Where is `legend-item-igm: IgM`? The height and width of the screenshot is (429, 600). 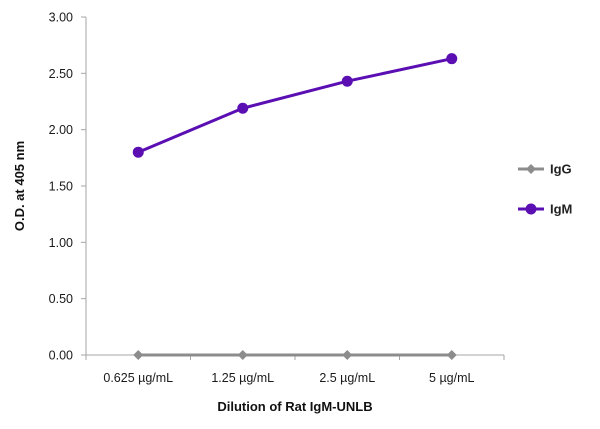
legend-item-igm: IgM is located at coordinates (545, 209).